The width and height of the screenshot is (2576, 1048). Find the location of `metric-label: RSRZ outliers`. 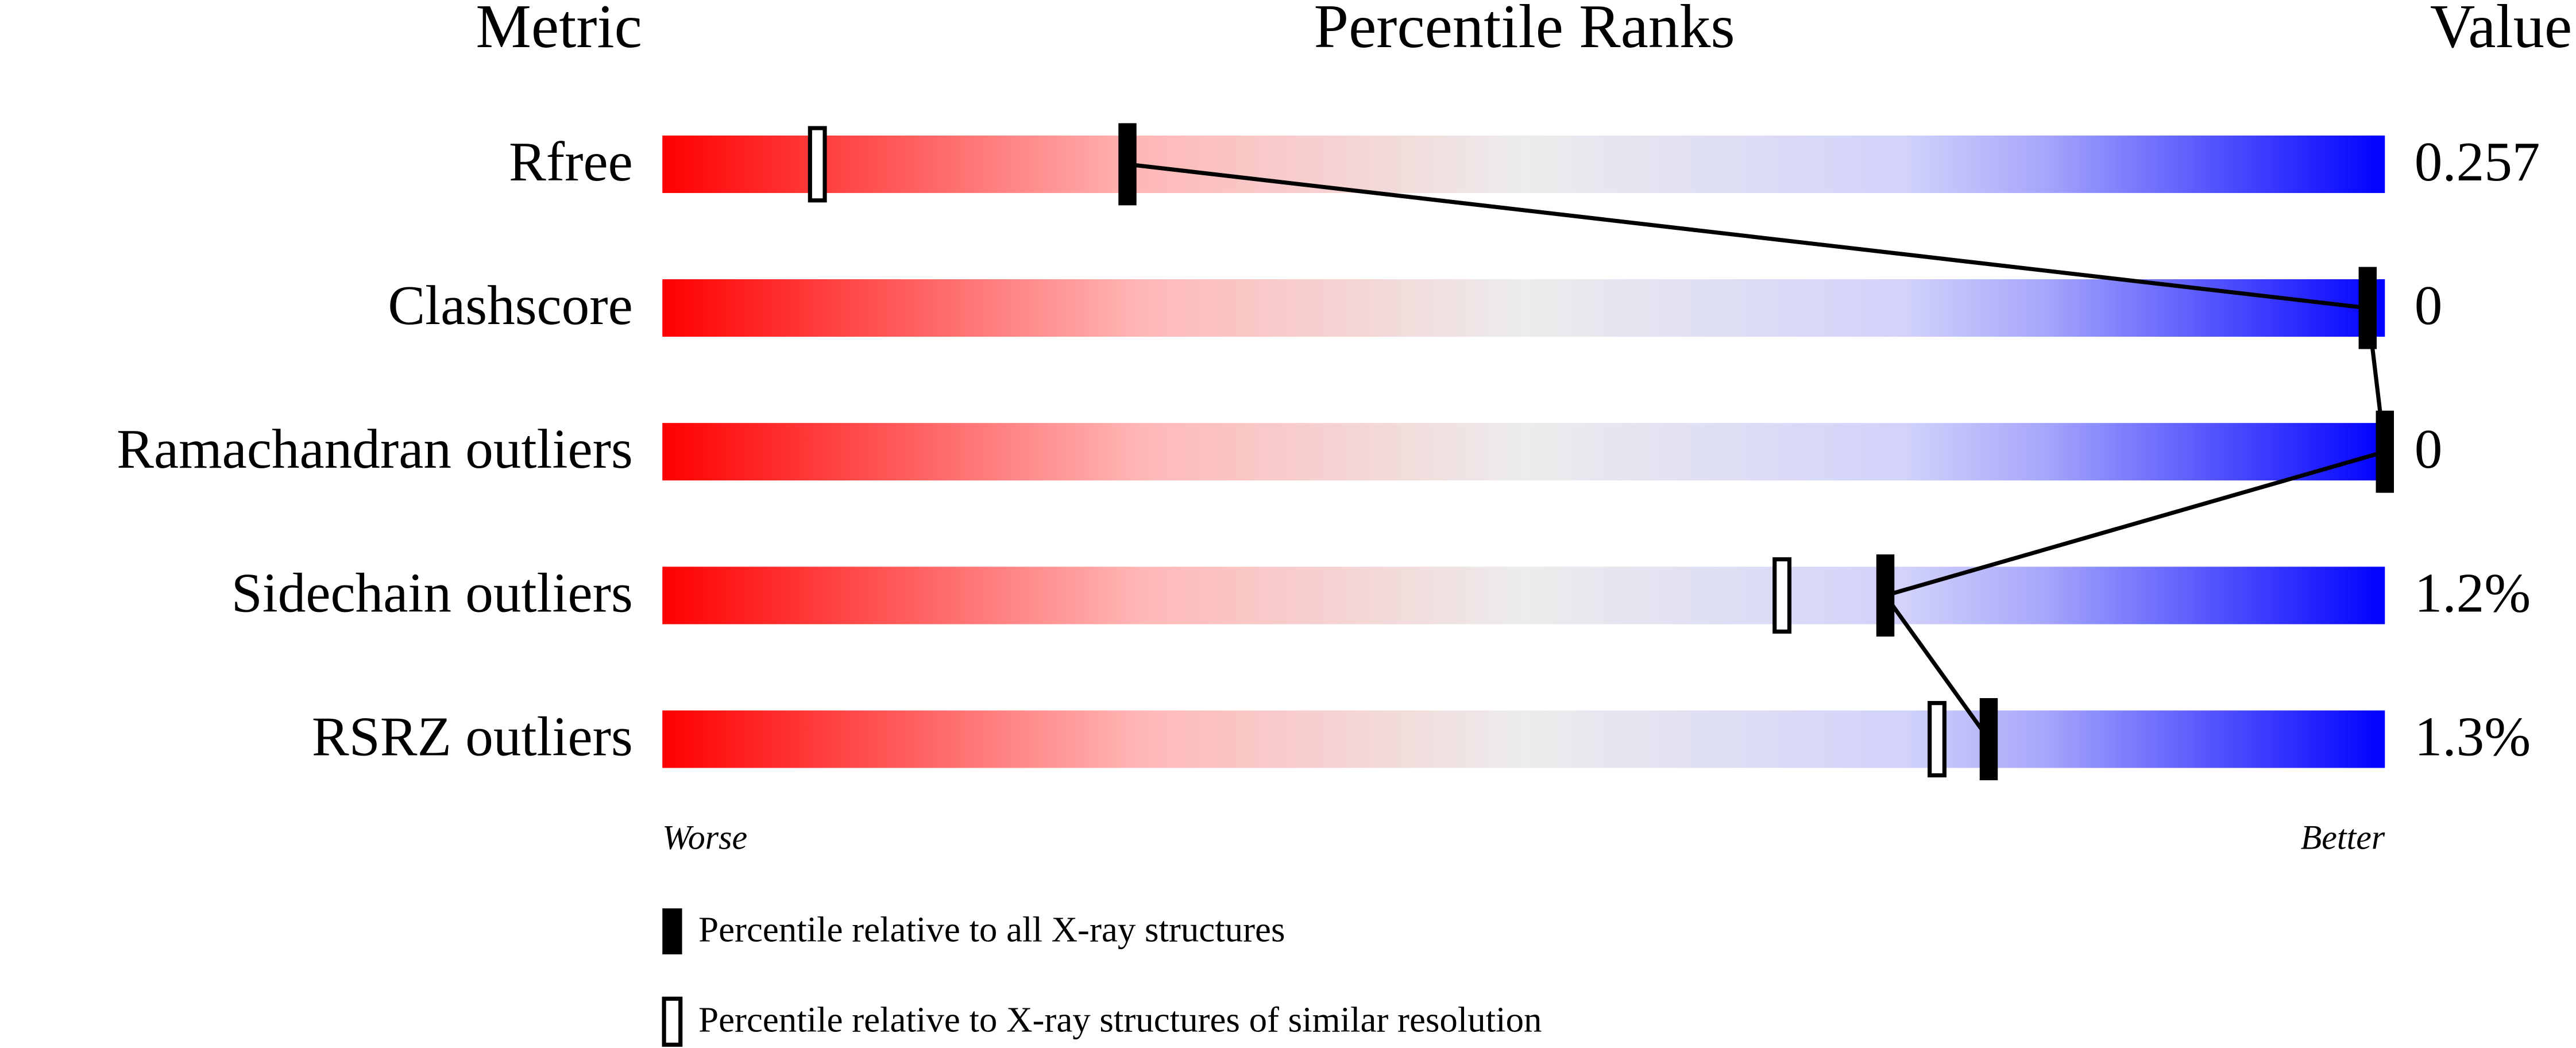

metric-label: RSRZ outliers is located at coordinates (472, 737).